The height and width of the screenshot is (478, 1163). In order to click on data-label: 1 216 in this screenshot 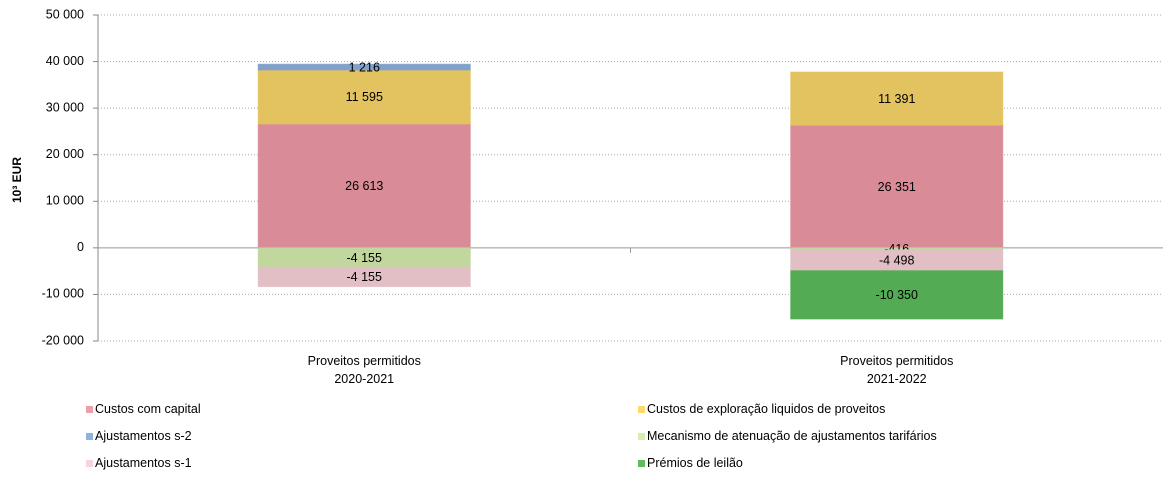, I will do `click(364, 67)`.